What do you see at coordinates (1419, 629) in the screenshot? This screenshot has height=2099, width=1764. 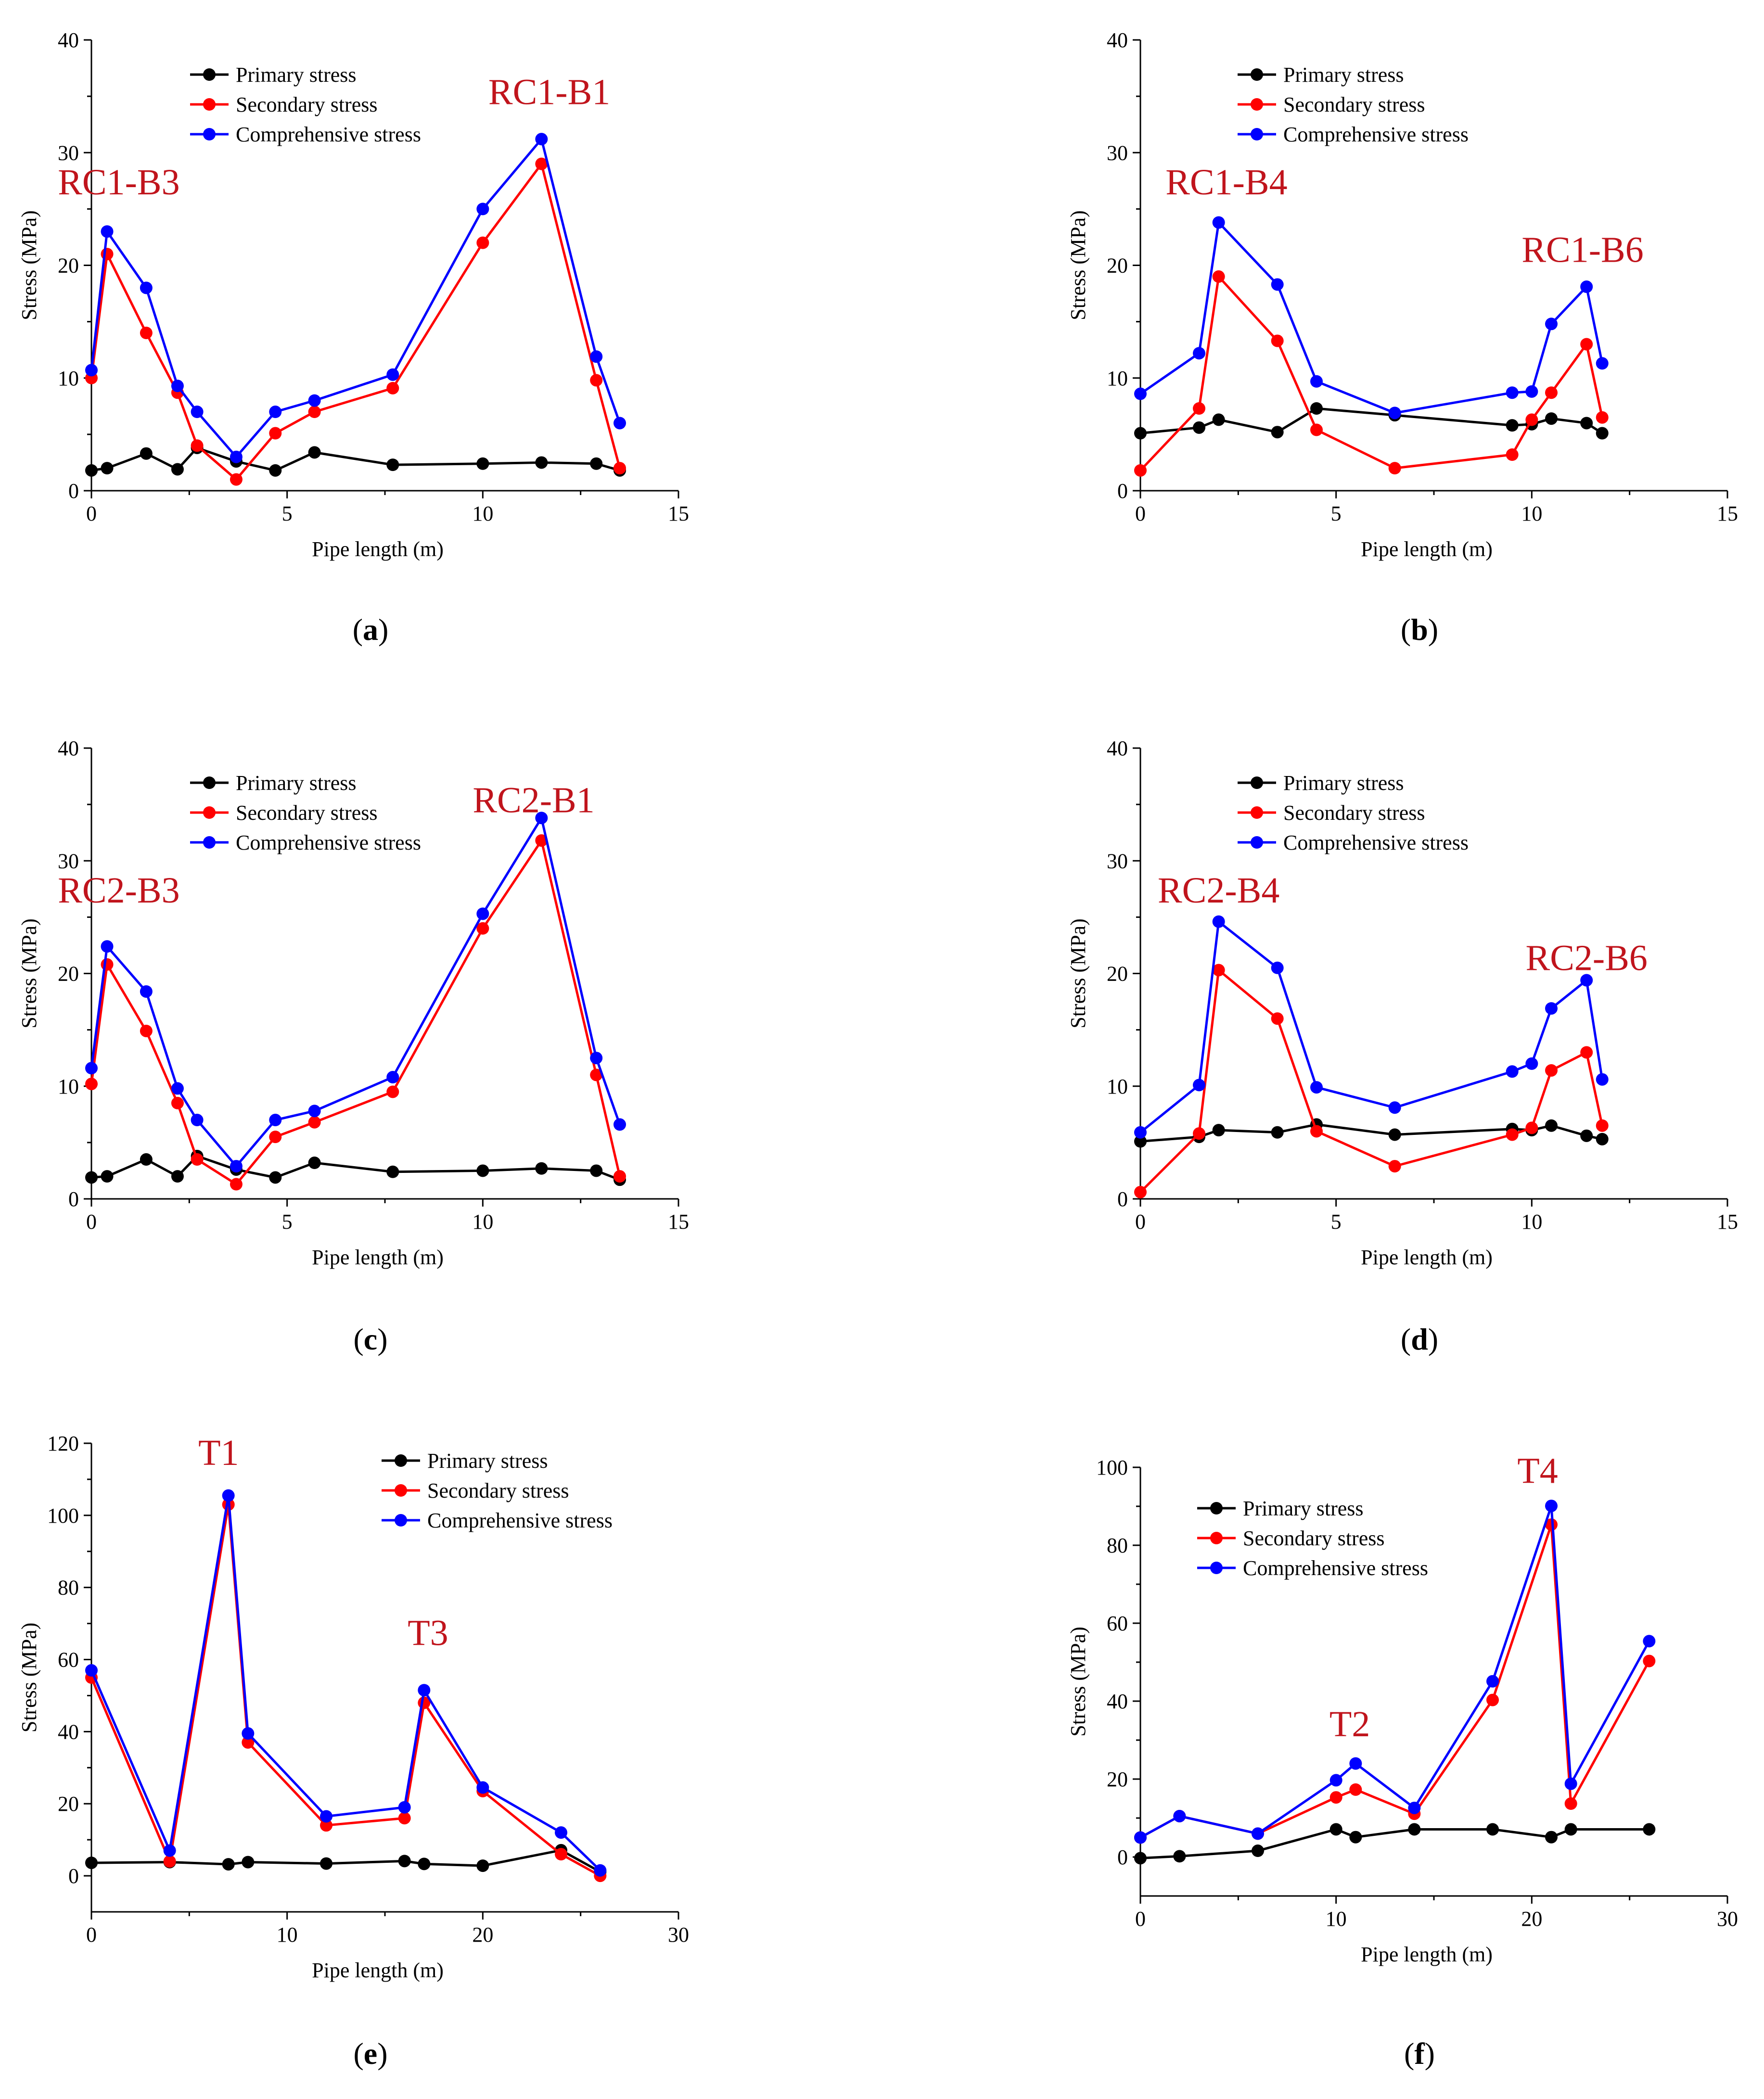 I see `panel-label: (b)` at bounding box center [1419, 629].